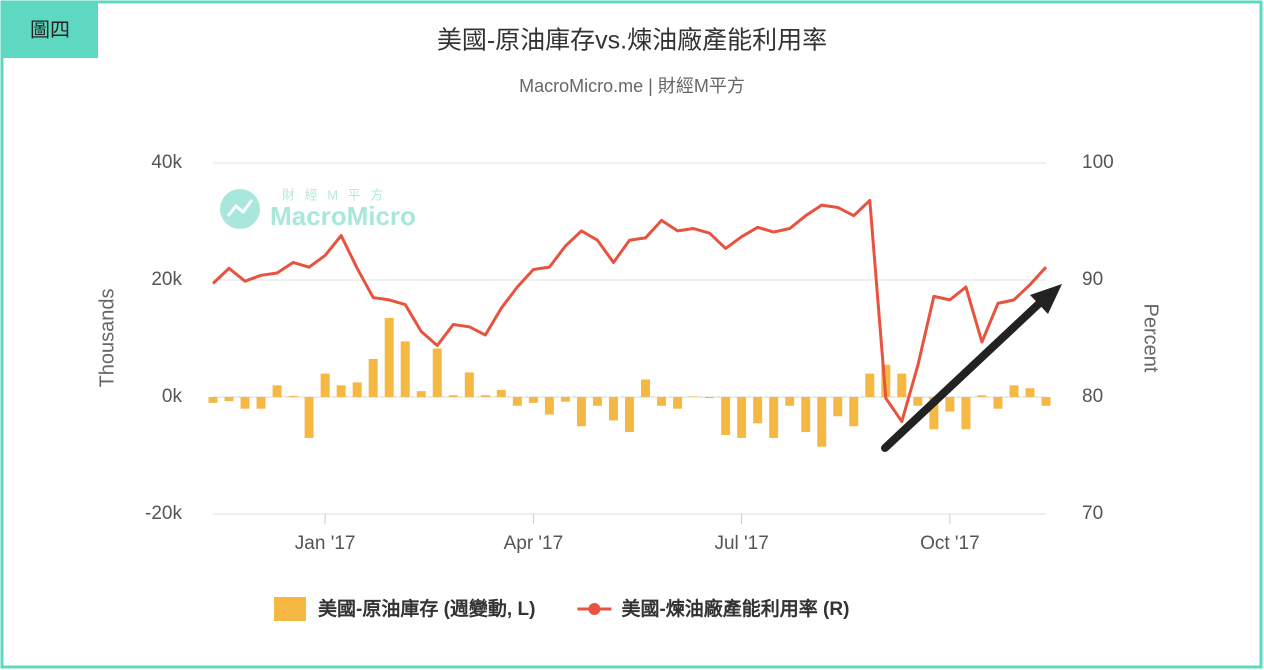 This screenshot has height=670, width=1264. Describe the element at coordinates (166, 162) in the screenshot. I see `y-tick-label: 40k` at that location.